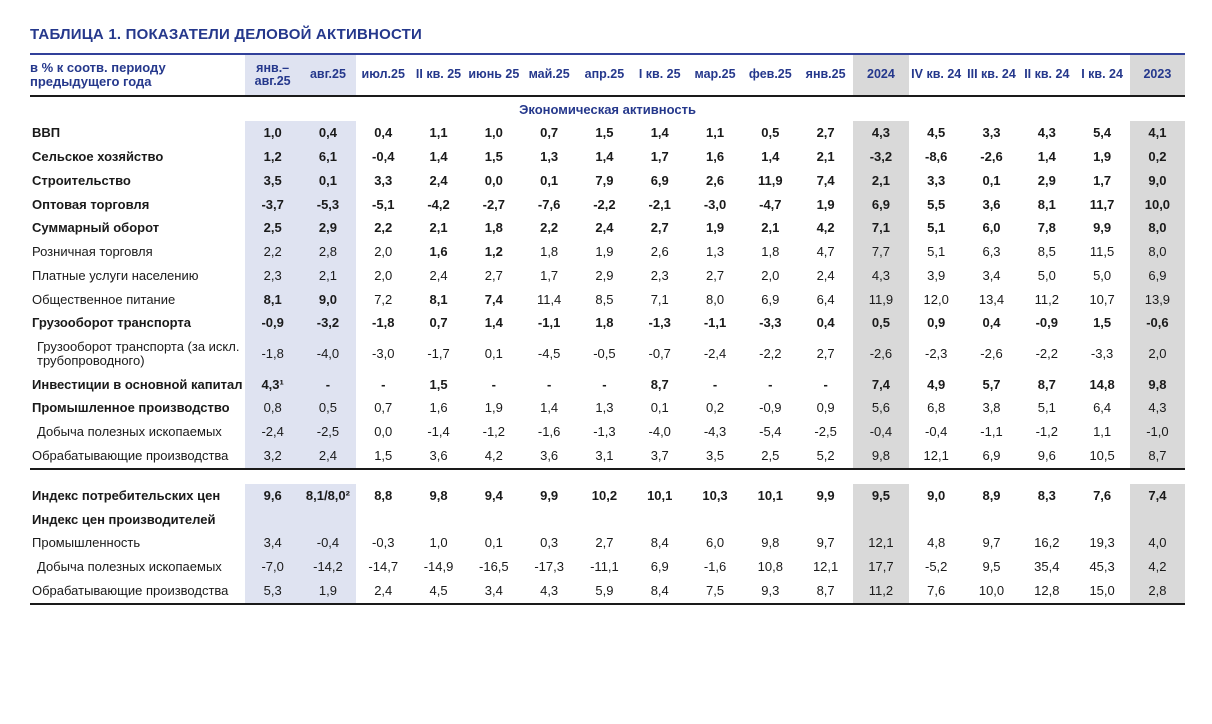 The image size is (1212, 724). What do you see at coordinates (549, 75) in the screenshot?
I see `column-header: май.25` at bounding box center [549, 75].